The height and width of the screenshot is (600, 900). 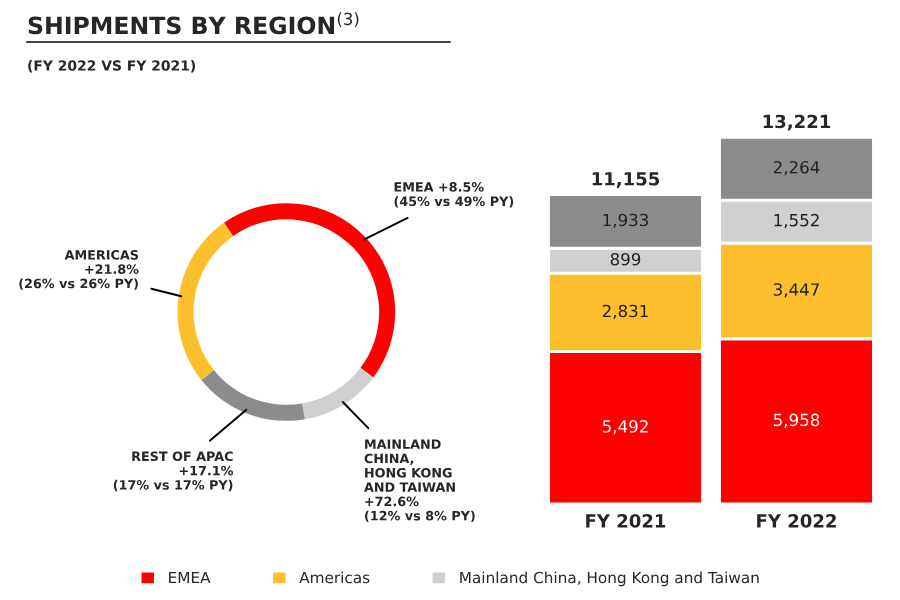 I want to click on data-label: 3,447, so click(x=796, y=290).